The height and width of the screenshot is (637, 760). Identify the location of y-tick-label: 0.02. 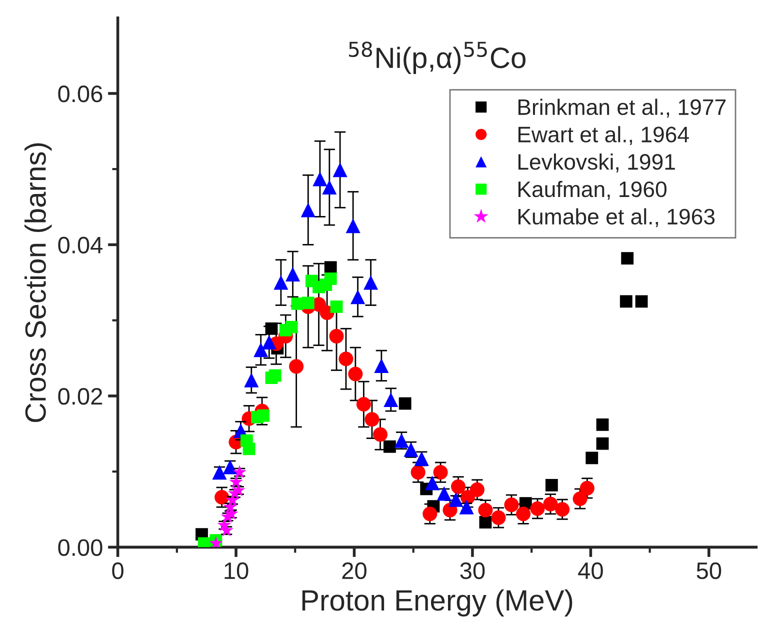
(80, 396).